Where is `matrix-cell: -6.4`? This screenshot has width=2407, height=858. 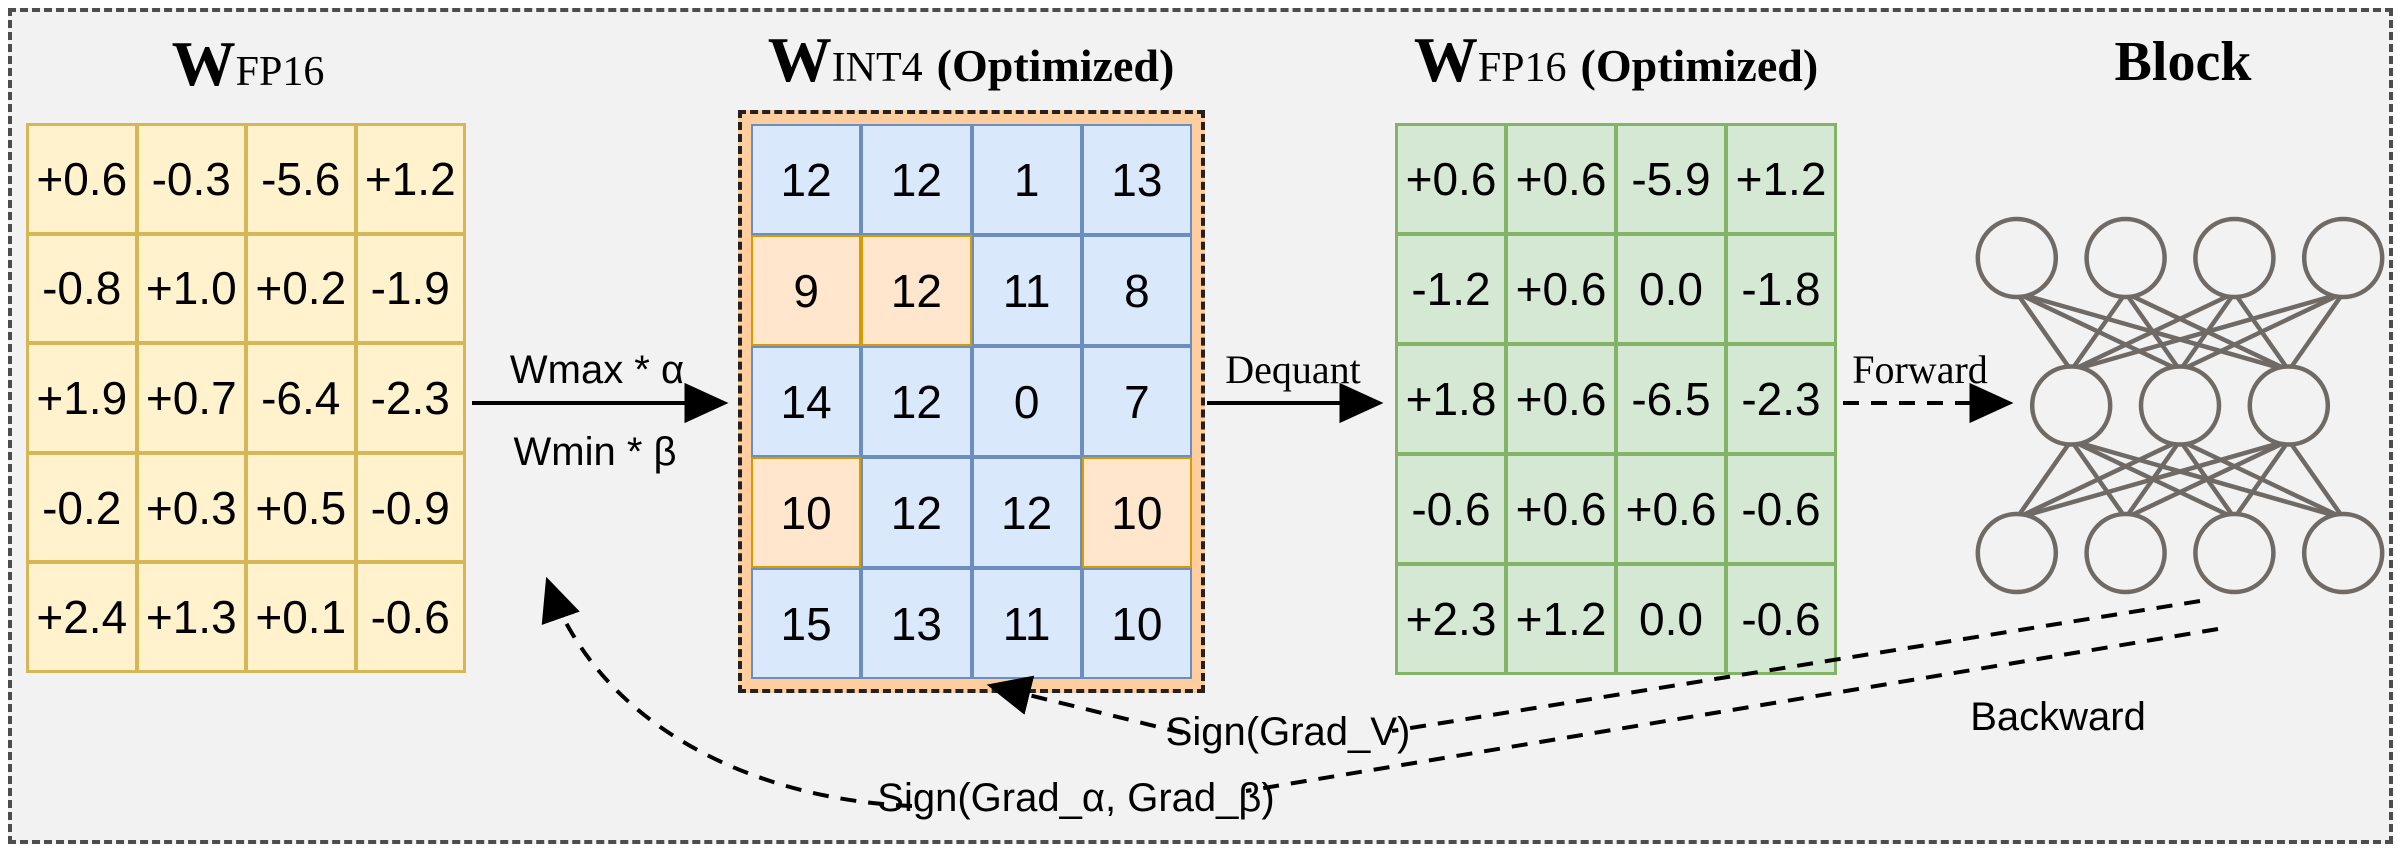
matrix-cell: -6.4 is located at coordinates (301, 398).